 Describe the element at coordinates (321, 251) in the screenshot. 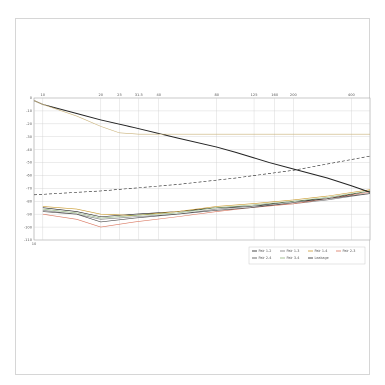

I see `legend-label: Pair 1-4` at that location.